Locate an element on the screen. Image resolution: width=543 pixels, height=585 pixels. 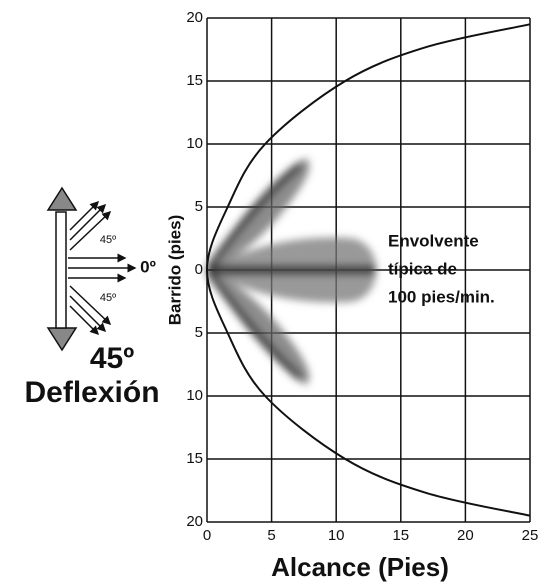
deflector-icon is located at coordinates (91, 269).